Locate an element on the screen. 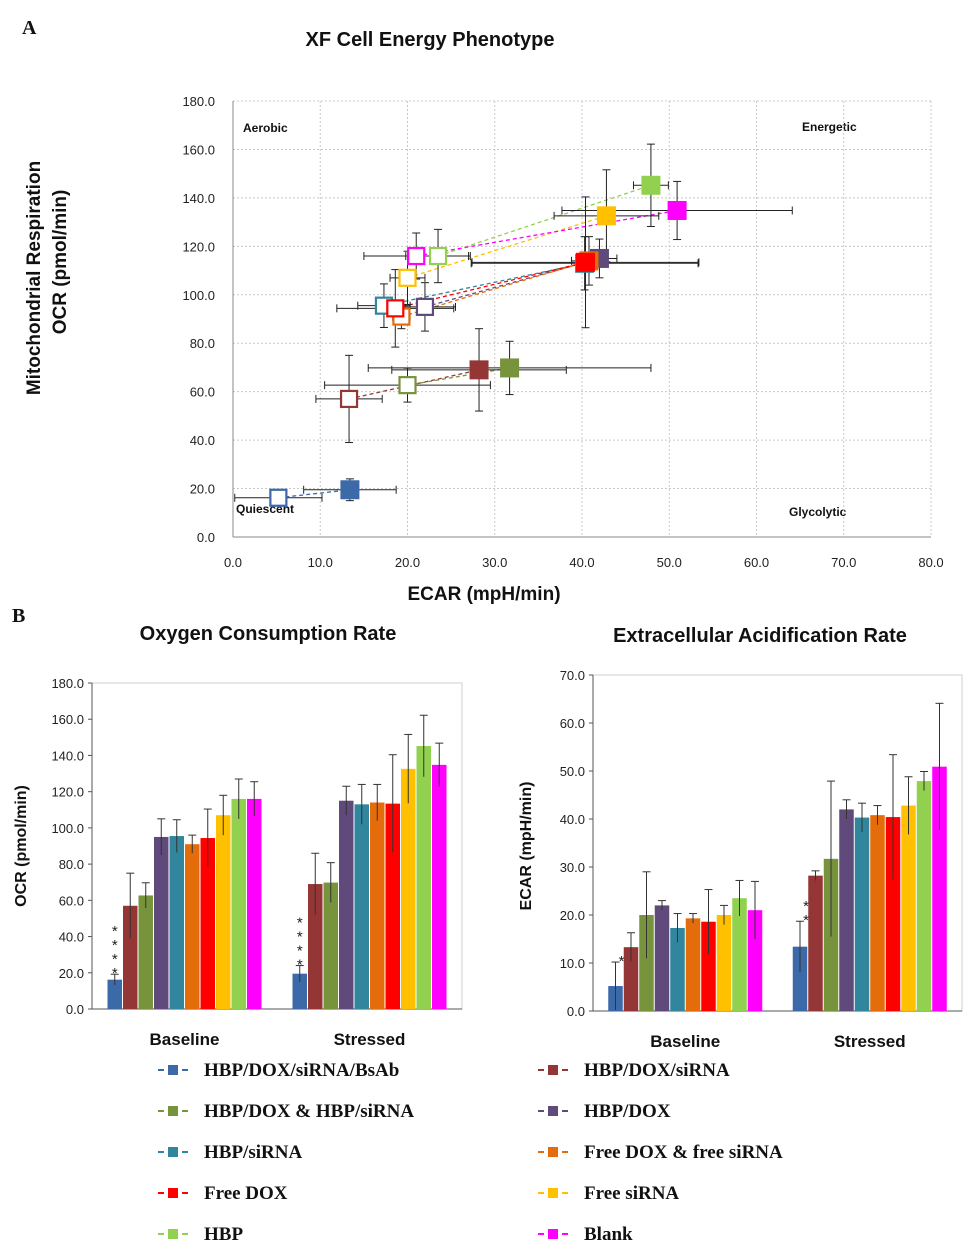 Image resolution: width=964 pixels, height=1249 pixels. legend-label: HBP is located at coordinates (223, 1234).